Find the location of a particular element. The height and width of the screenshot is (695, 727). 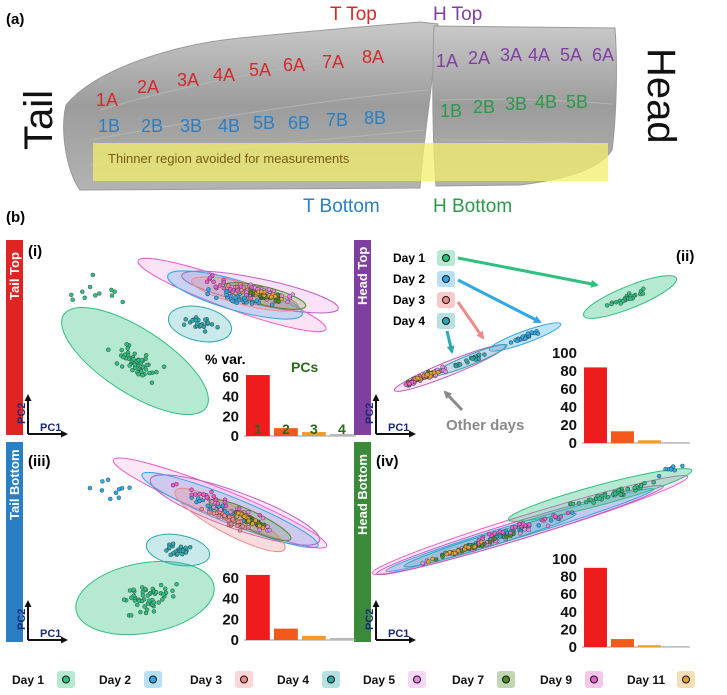

position-label: 4A is located at coordinates (224, 75).